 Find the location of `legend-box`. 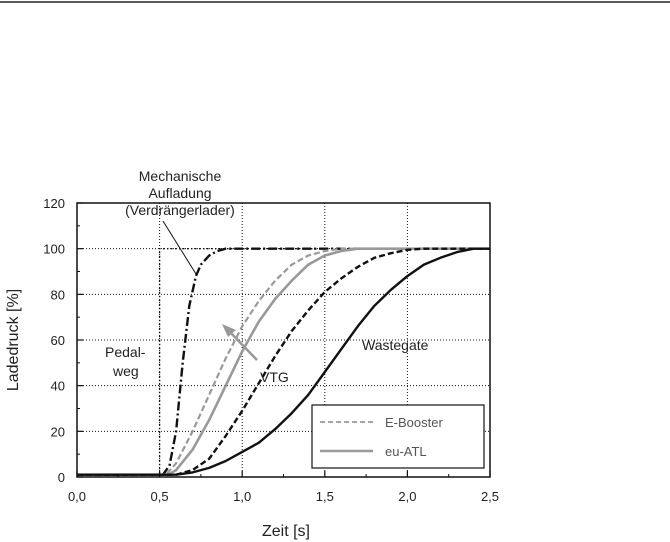

legend-box is located at coordinates (398, 436).